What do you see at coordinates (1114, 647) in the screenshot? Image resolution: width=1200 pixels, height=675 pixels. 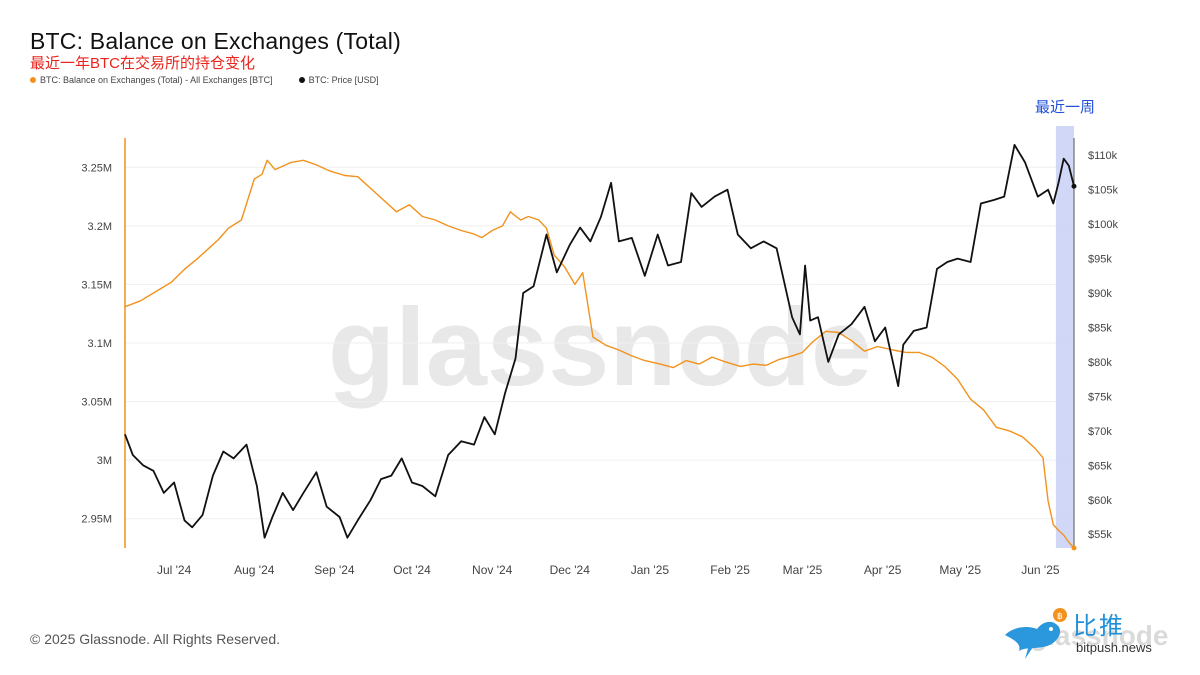 I see `bitpush-logo-en: bitpush.news` at bounding box center [1114, 647].